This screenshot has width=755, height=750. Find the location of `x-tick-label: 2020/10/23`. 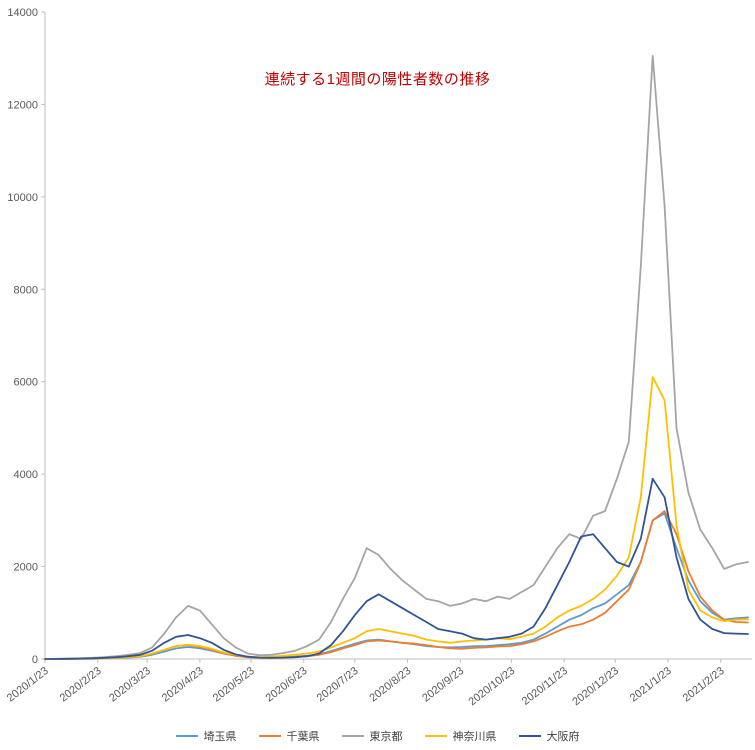

x-tick-label: 2020/10/23 is located at coordinates (491, 686).